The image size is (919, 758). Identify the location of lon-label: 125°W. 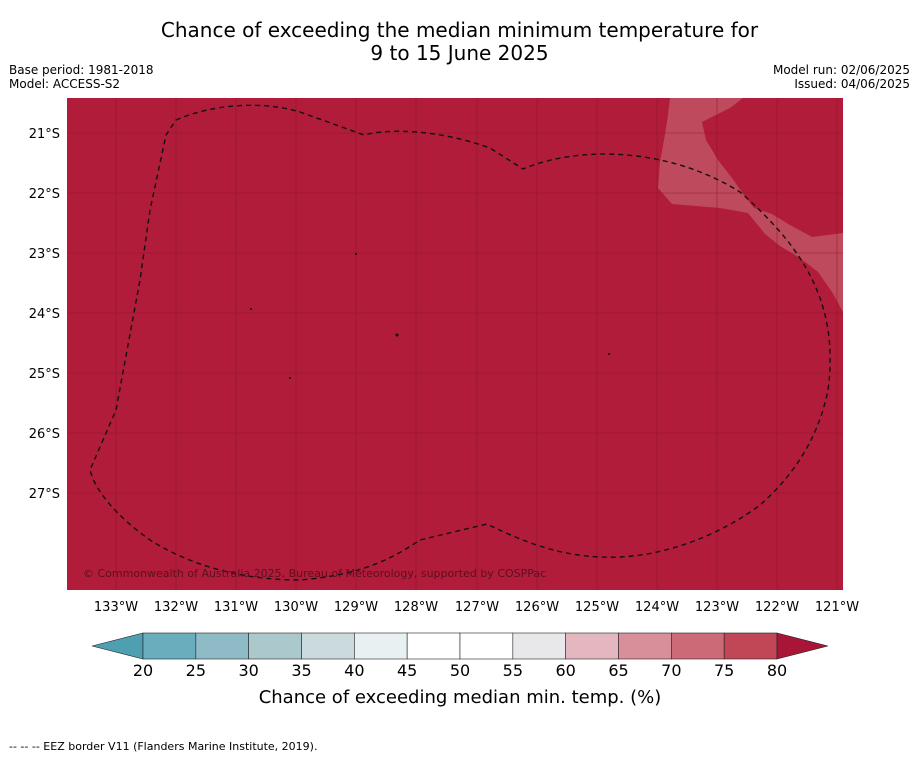
(597, 607).